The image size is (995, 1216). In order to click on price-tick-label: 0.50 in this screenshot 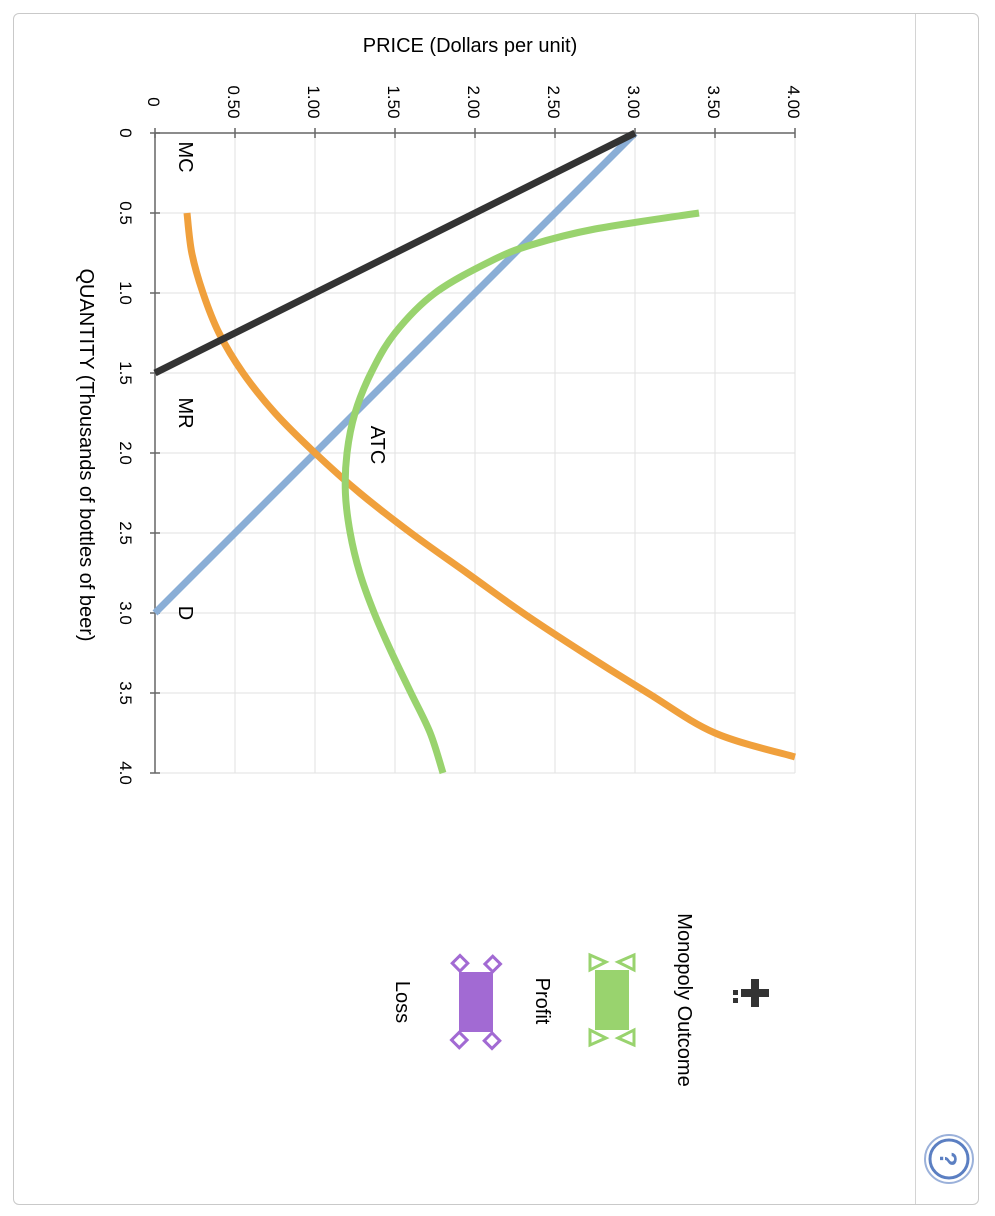, I will do `click(233, 101)`.